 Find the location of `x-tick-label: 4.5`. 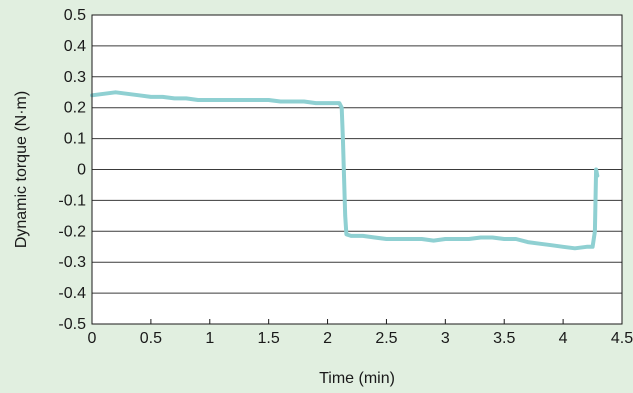

x-tick-label: 4.5 is located at coordinates (622, 338).